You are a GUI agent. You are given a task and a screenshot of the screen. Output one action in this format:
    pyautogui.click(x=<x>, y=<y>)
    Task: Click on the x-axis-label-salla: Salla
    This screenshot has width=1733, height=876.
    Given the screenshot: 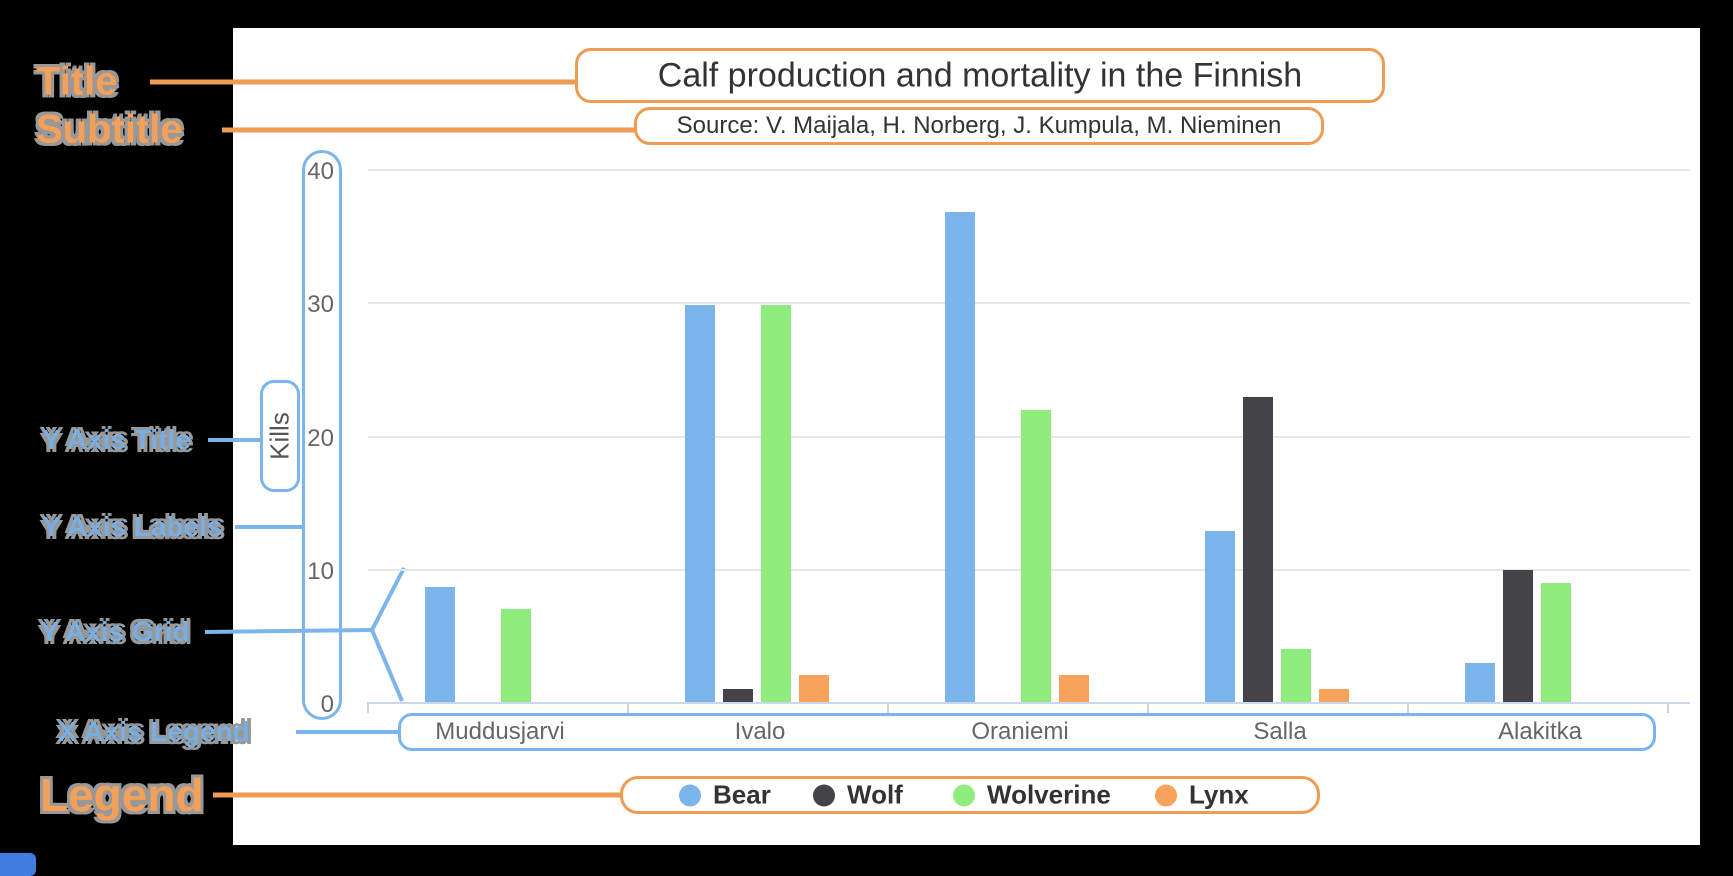 What is the action you would take?
    pyautogui.click(x=1280, y=731)
    